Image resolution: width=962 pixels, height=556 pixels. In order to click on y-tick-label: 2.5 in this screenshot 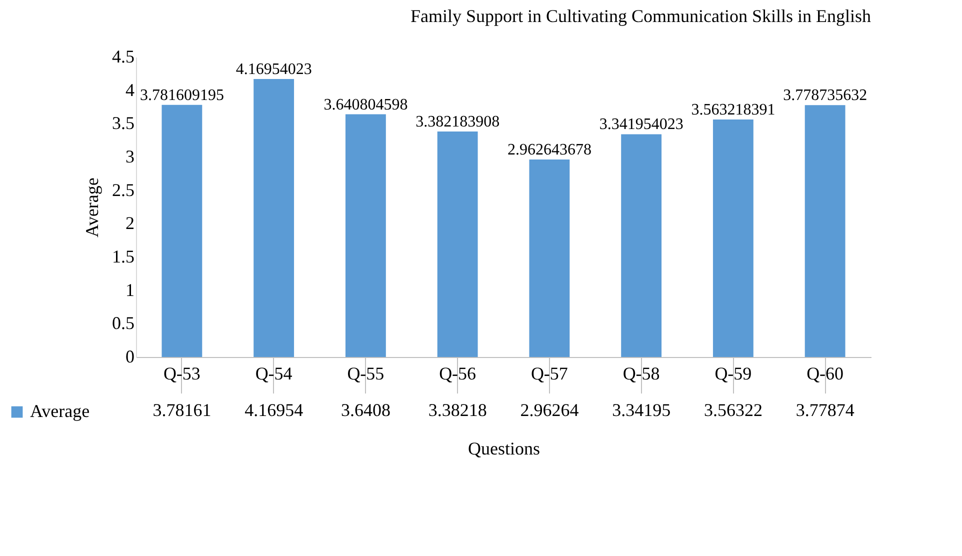, I will do `click(123, 190)`.